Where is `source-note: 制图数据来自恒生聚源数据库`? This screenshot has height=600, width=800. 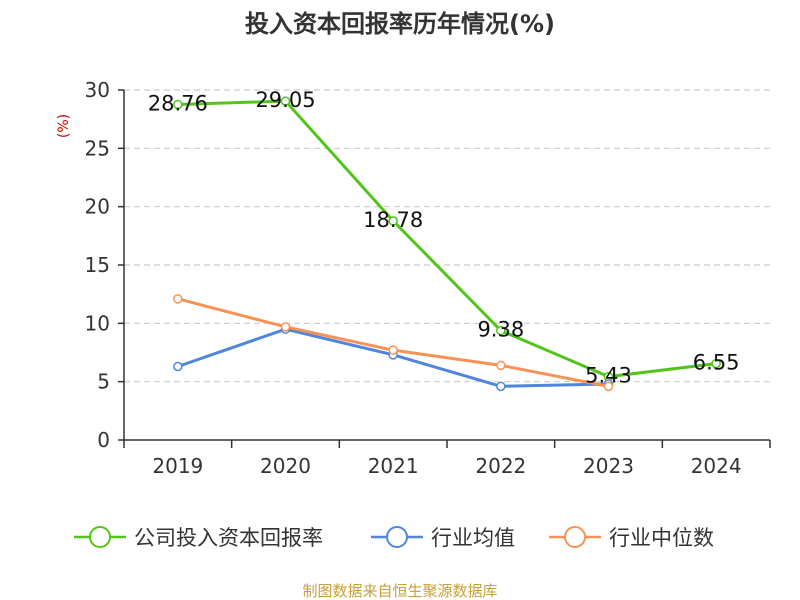
source-note: 制图数据来自恒生聚源数据库 is located at coordinates (399, 591).